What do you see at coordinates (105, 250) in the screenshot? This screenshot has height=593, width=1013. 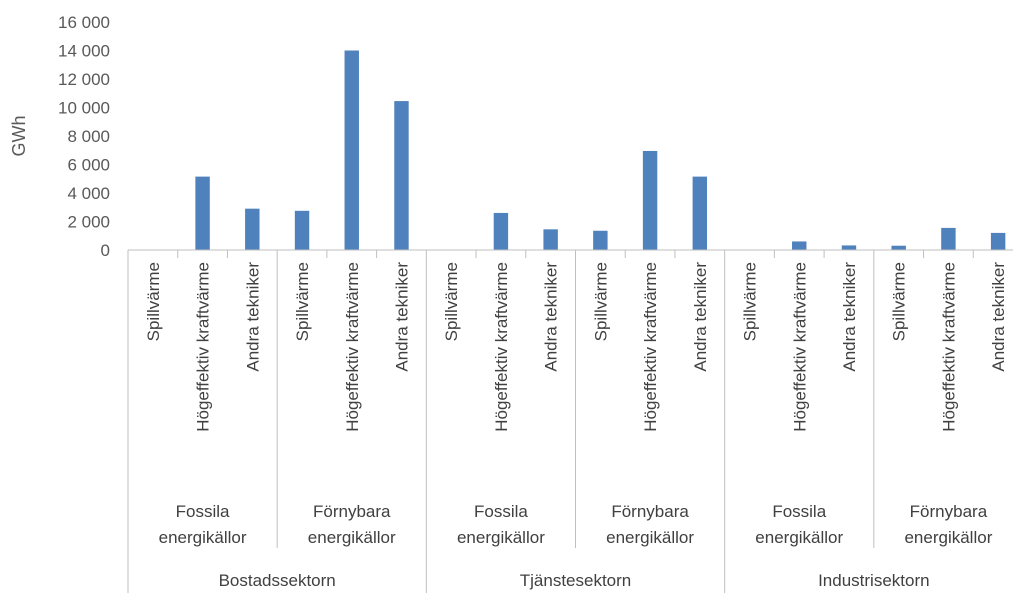 I see `y-tick-label: 0` at bounding box center [105, 250].